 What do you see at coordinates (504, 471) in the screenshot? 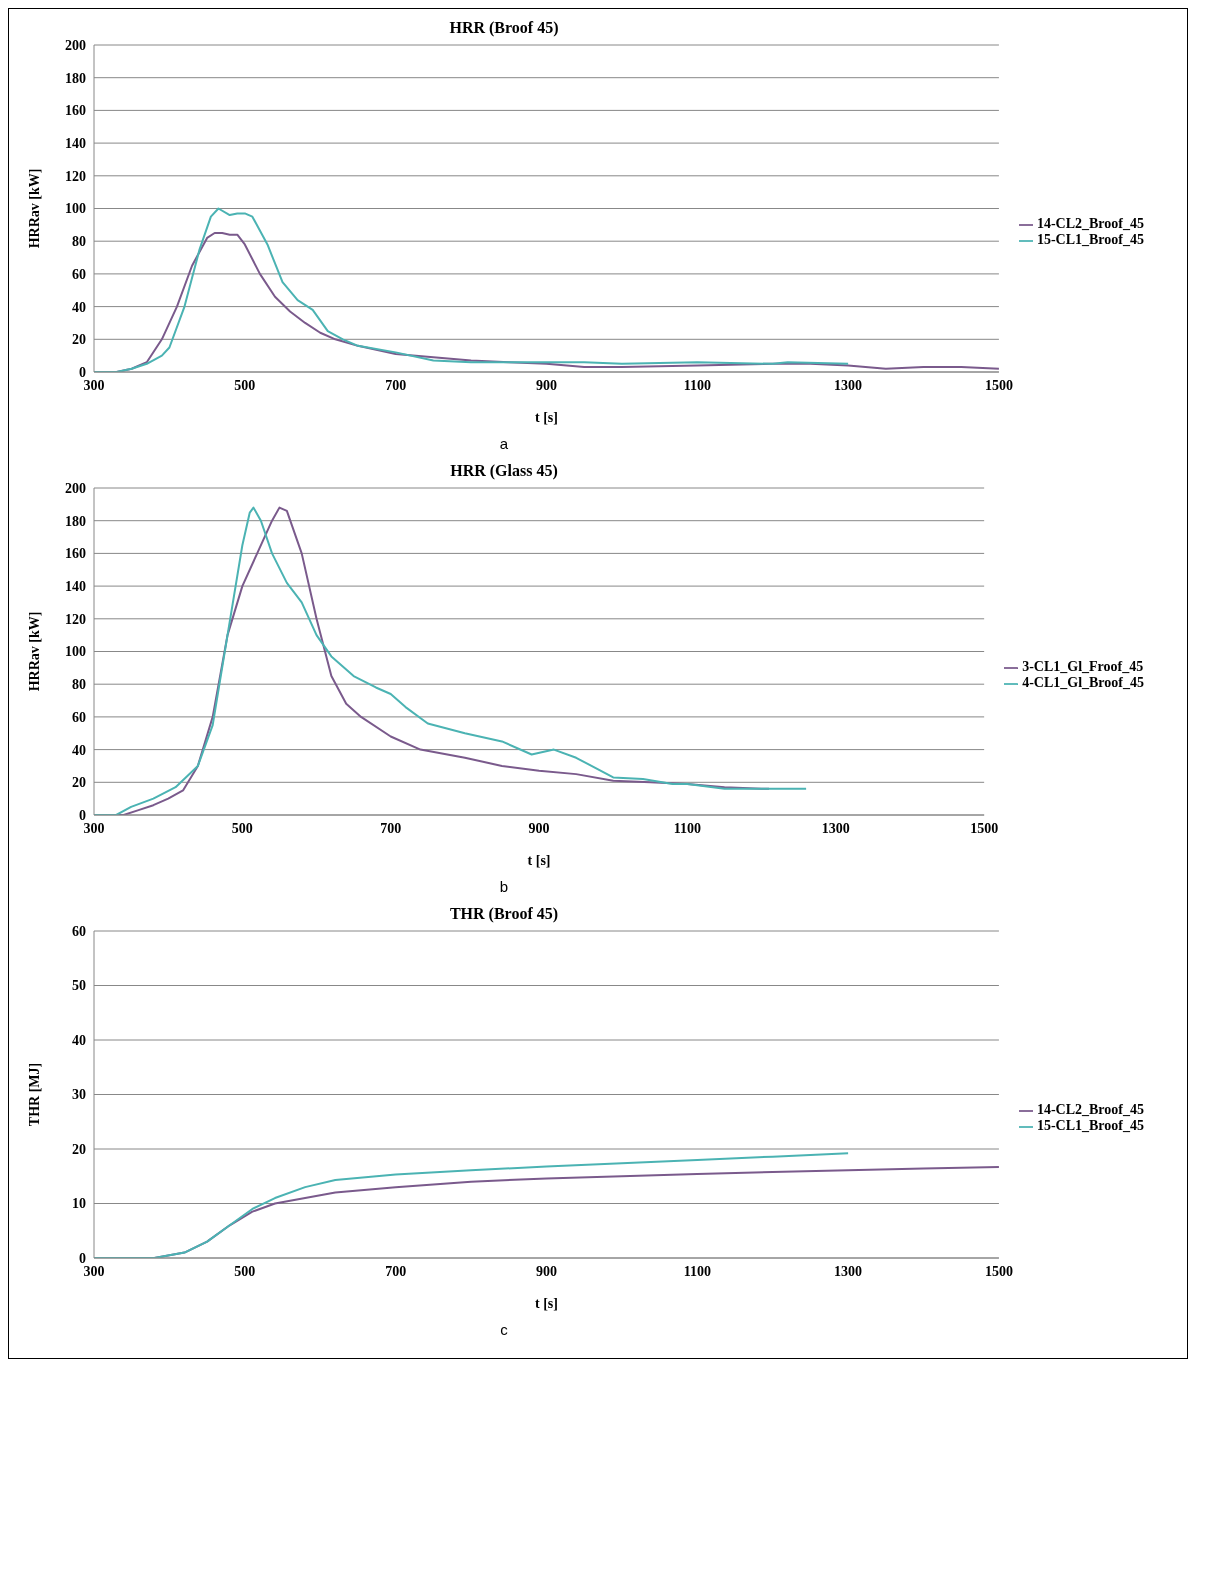
I see `chart-title: HRR (Glass 45)` at bounding box center [504, 471].